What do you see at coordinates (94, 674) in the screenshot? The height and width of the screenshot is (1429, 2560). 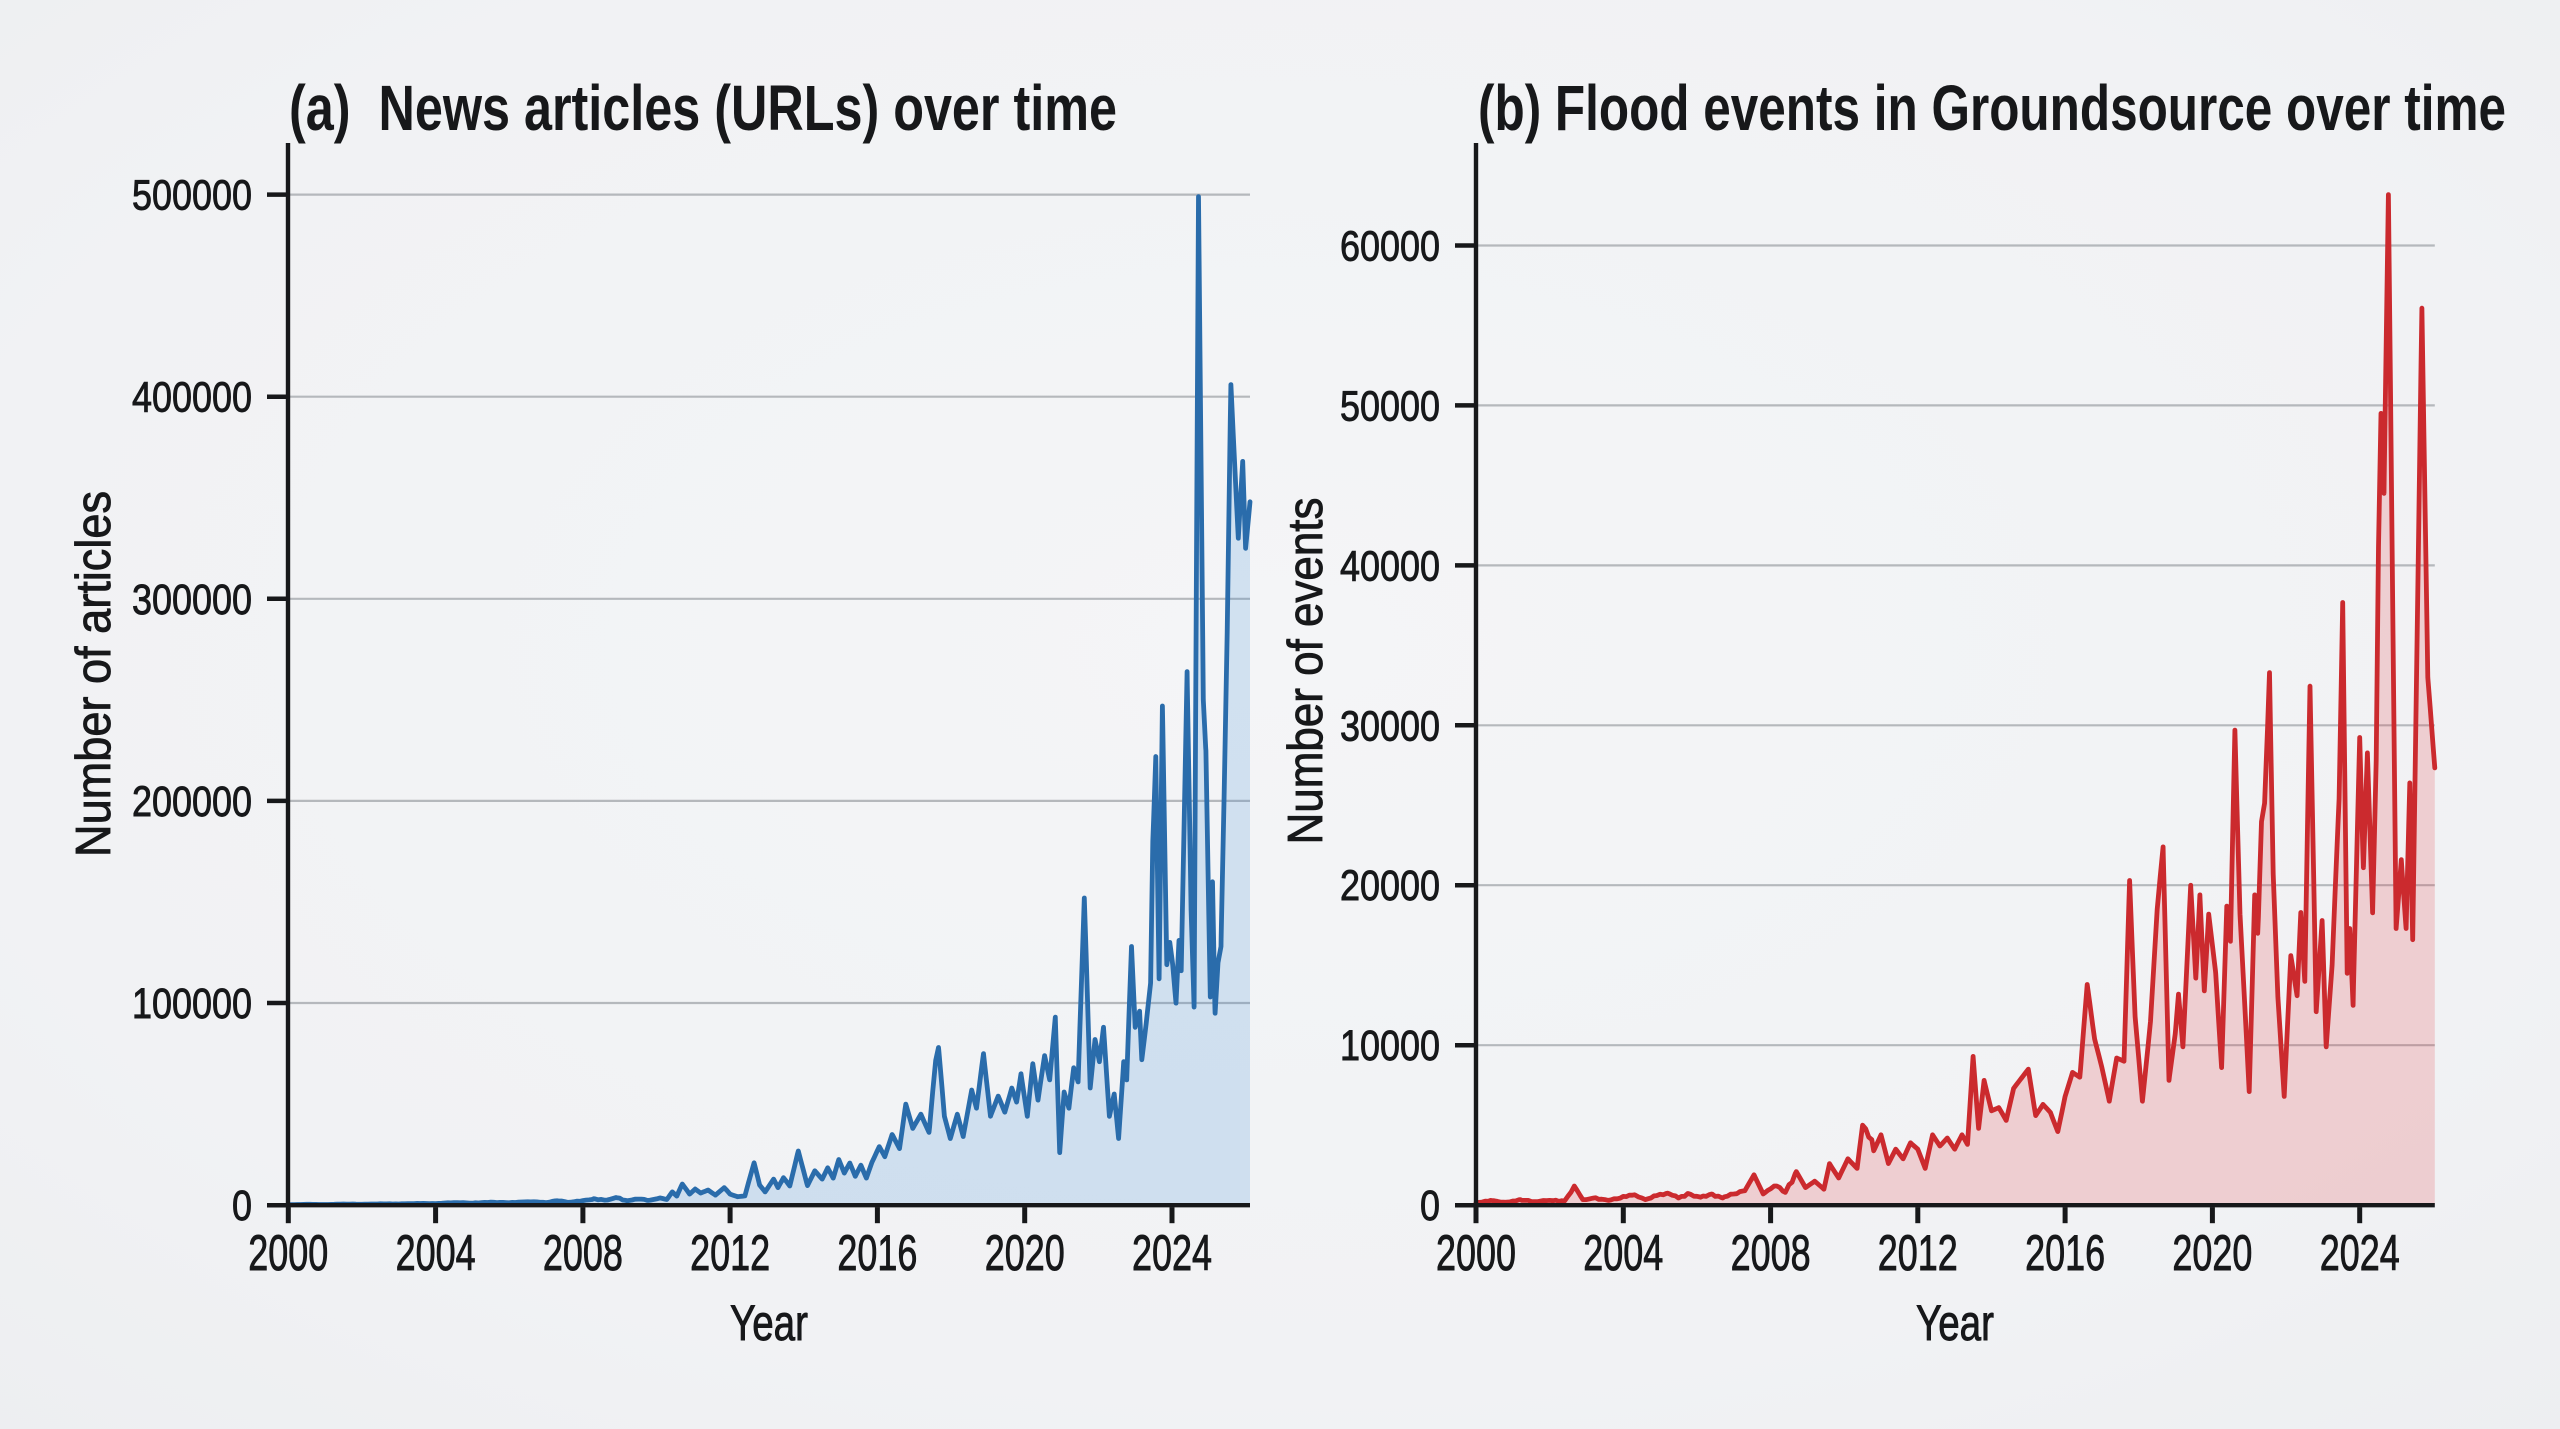 I see `svg-text: Number of articles` at bounding box center [94, 674].